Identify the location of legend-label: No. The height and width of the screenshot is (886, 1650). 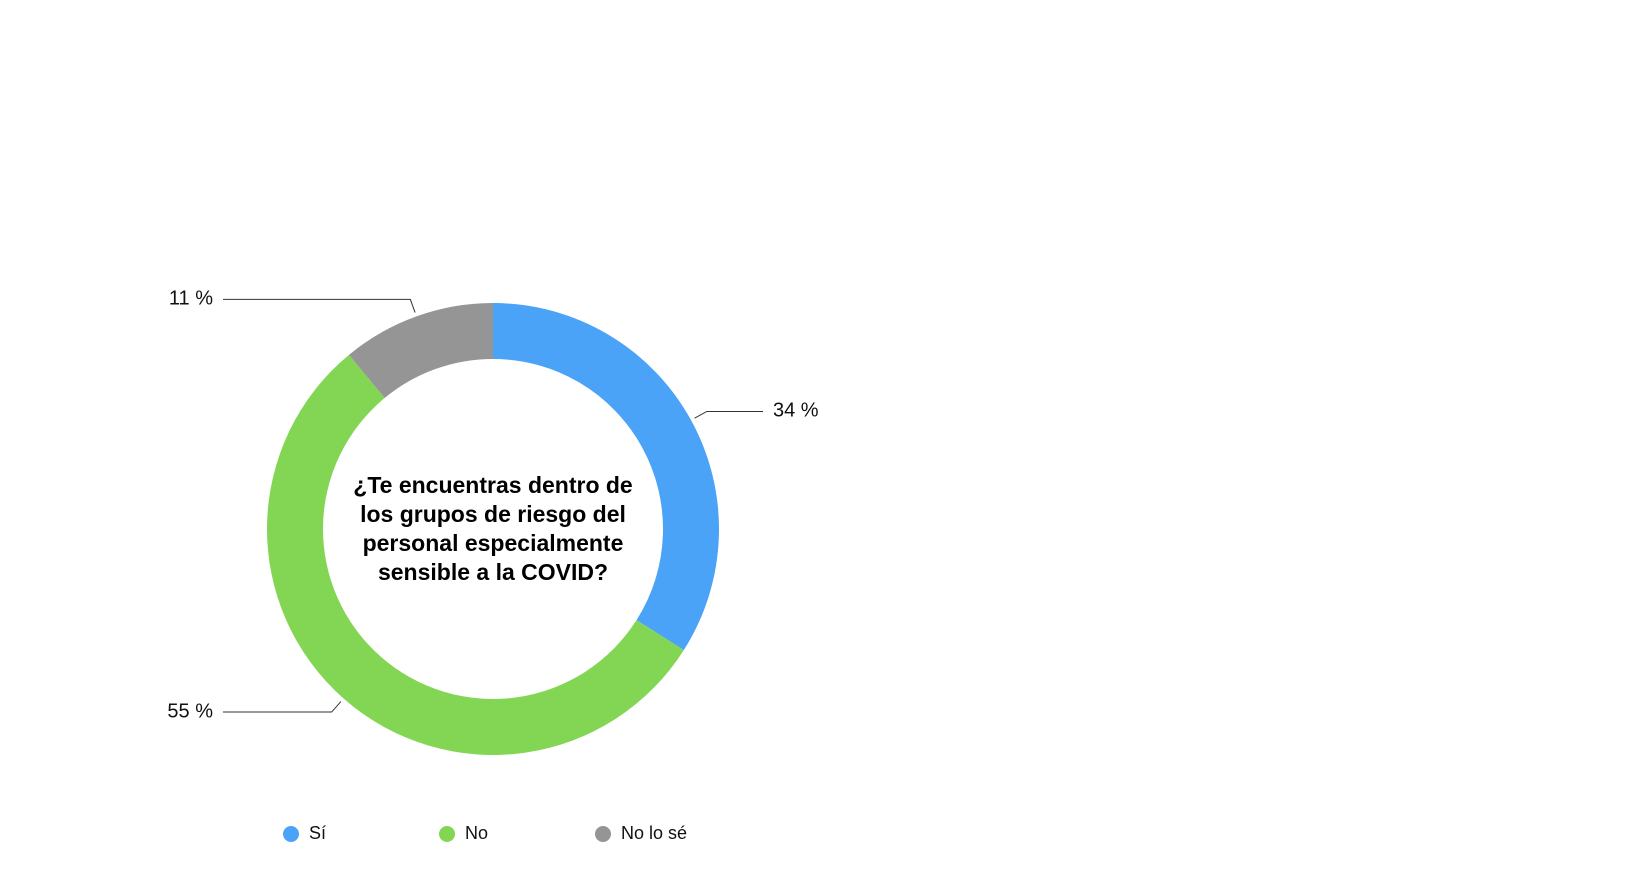
(476, 833).